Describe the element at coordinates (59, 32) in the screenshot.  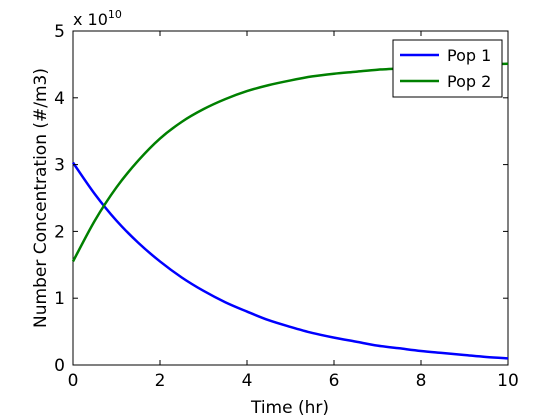
I see `y-tick-label: 5` at that location.